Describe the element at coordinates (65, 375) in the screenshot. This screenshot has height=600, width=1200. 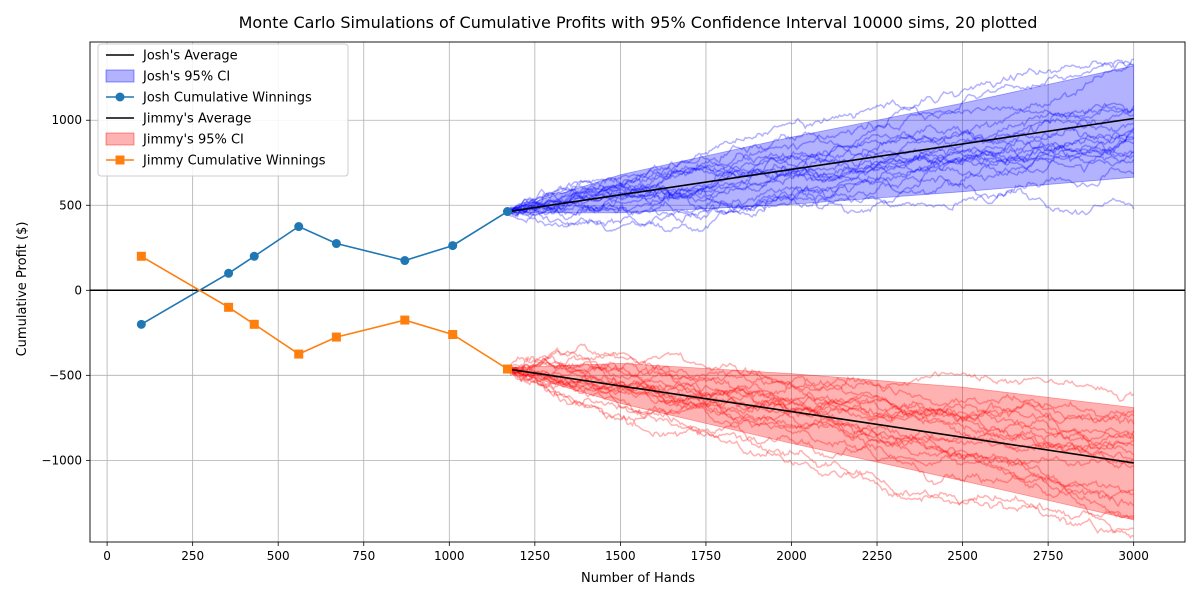
I see `y-tick-label: −500` at that location.